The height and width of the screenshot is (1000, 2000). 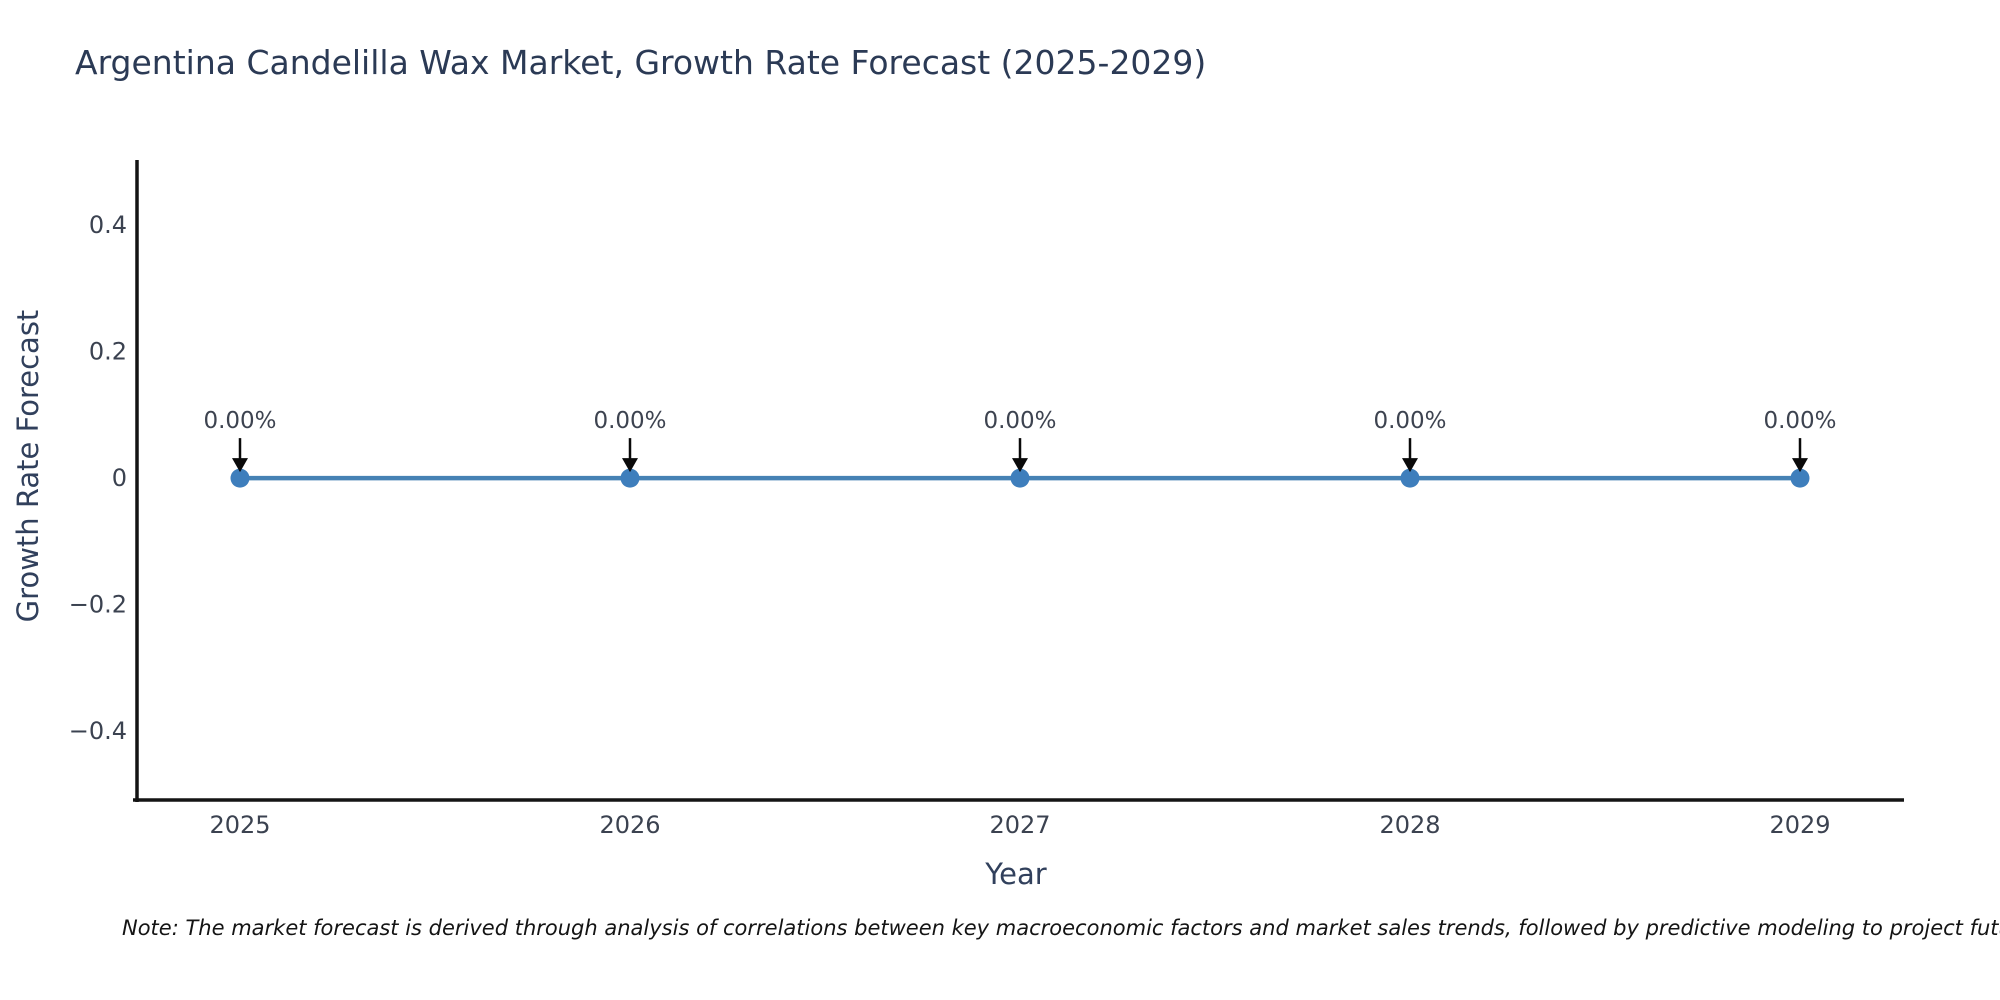 I want to click on y-tick-label: 0, so click(x=119, y=478).